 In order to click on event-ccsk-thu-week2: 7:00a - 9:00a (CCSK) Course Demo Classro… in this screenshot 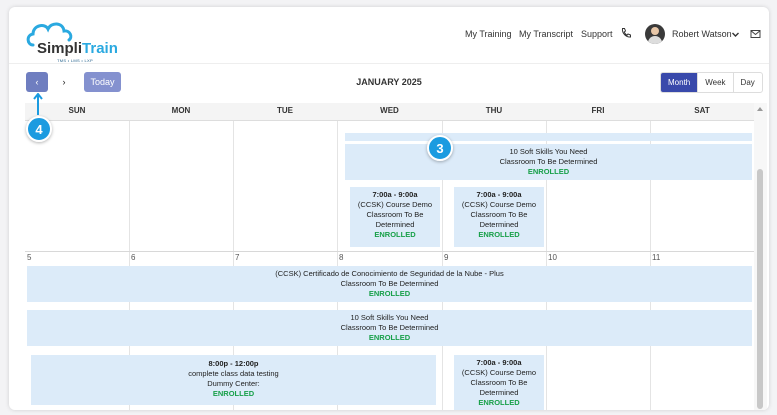, I will do `click(499, 382)`.